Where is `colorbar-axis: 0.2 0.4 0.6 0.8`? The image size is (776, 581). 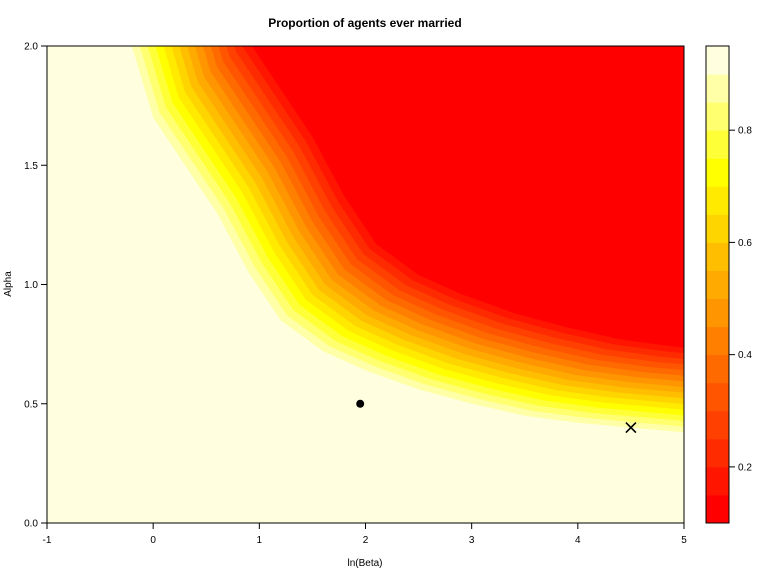 colorbar-axis: 0.2 0.4 0.6 0.8 is located at coordinates (740, 299).